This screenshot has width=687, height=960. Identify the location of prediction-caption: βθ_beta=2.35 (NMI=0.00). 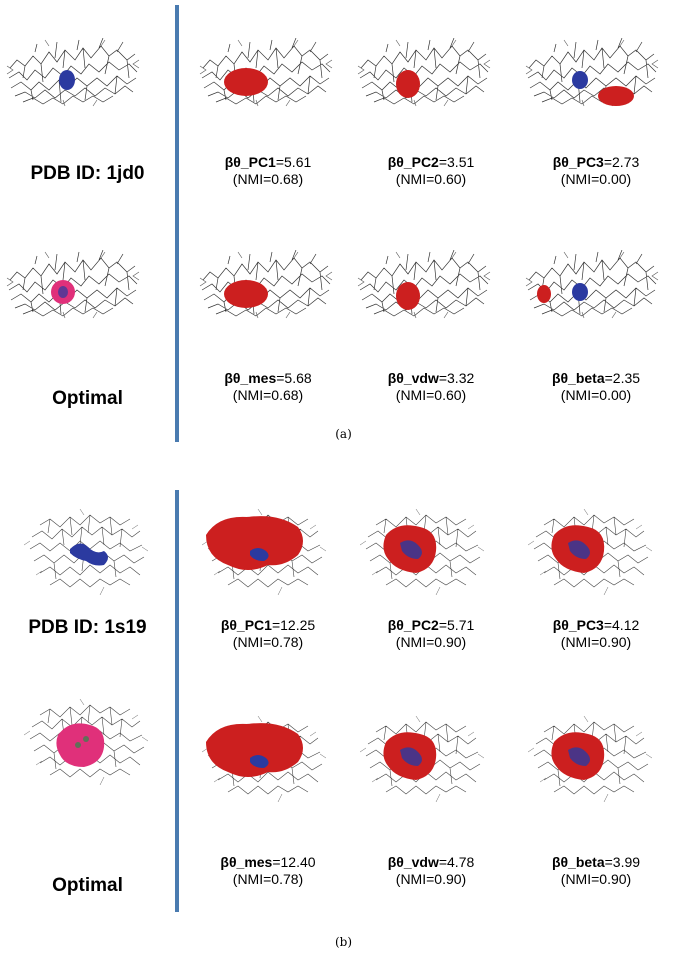
(596, 387).